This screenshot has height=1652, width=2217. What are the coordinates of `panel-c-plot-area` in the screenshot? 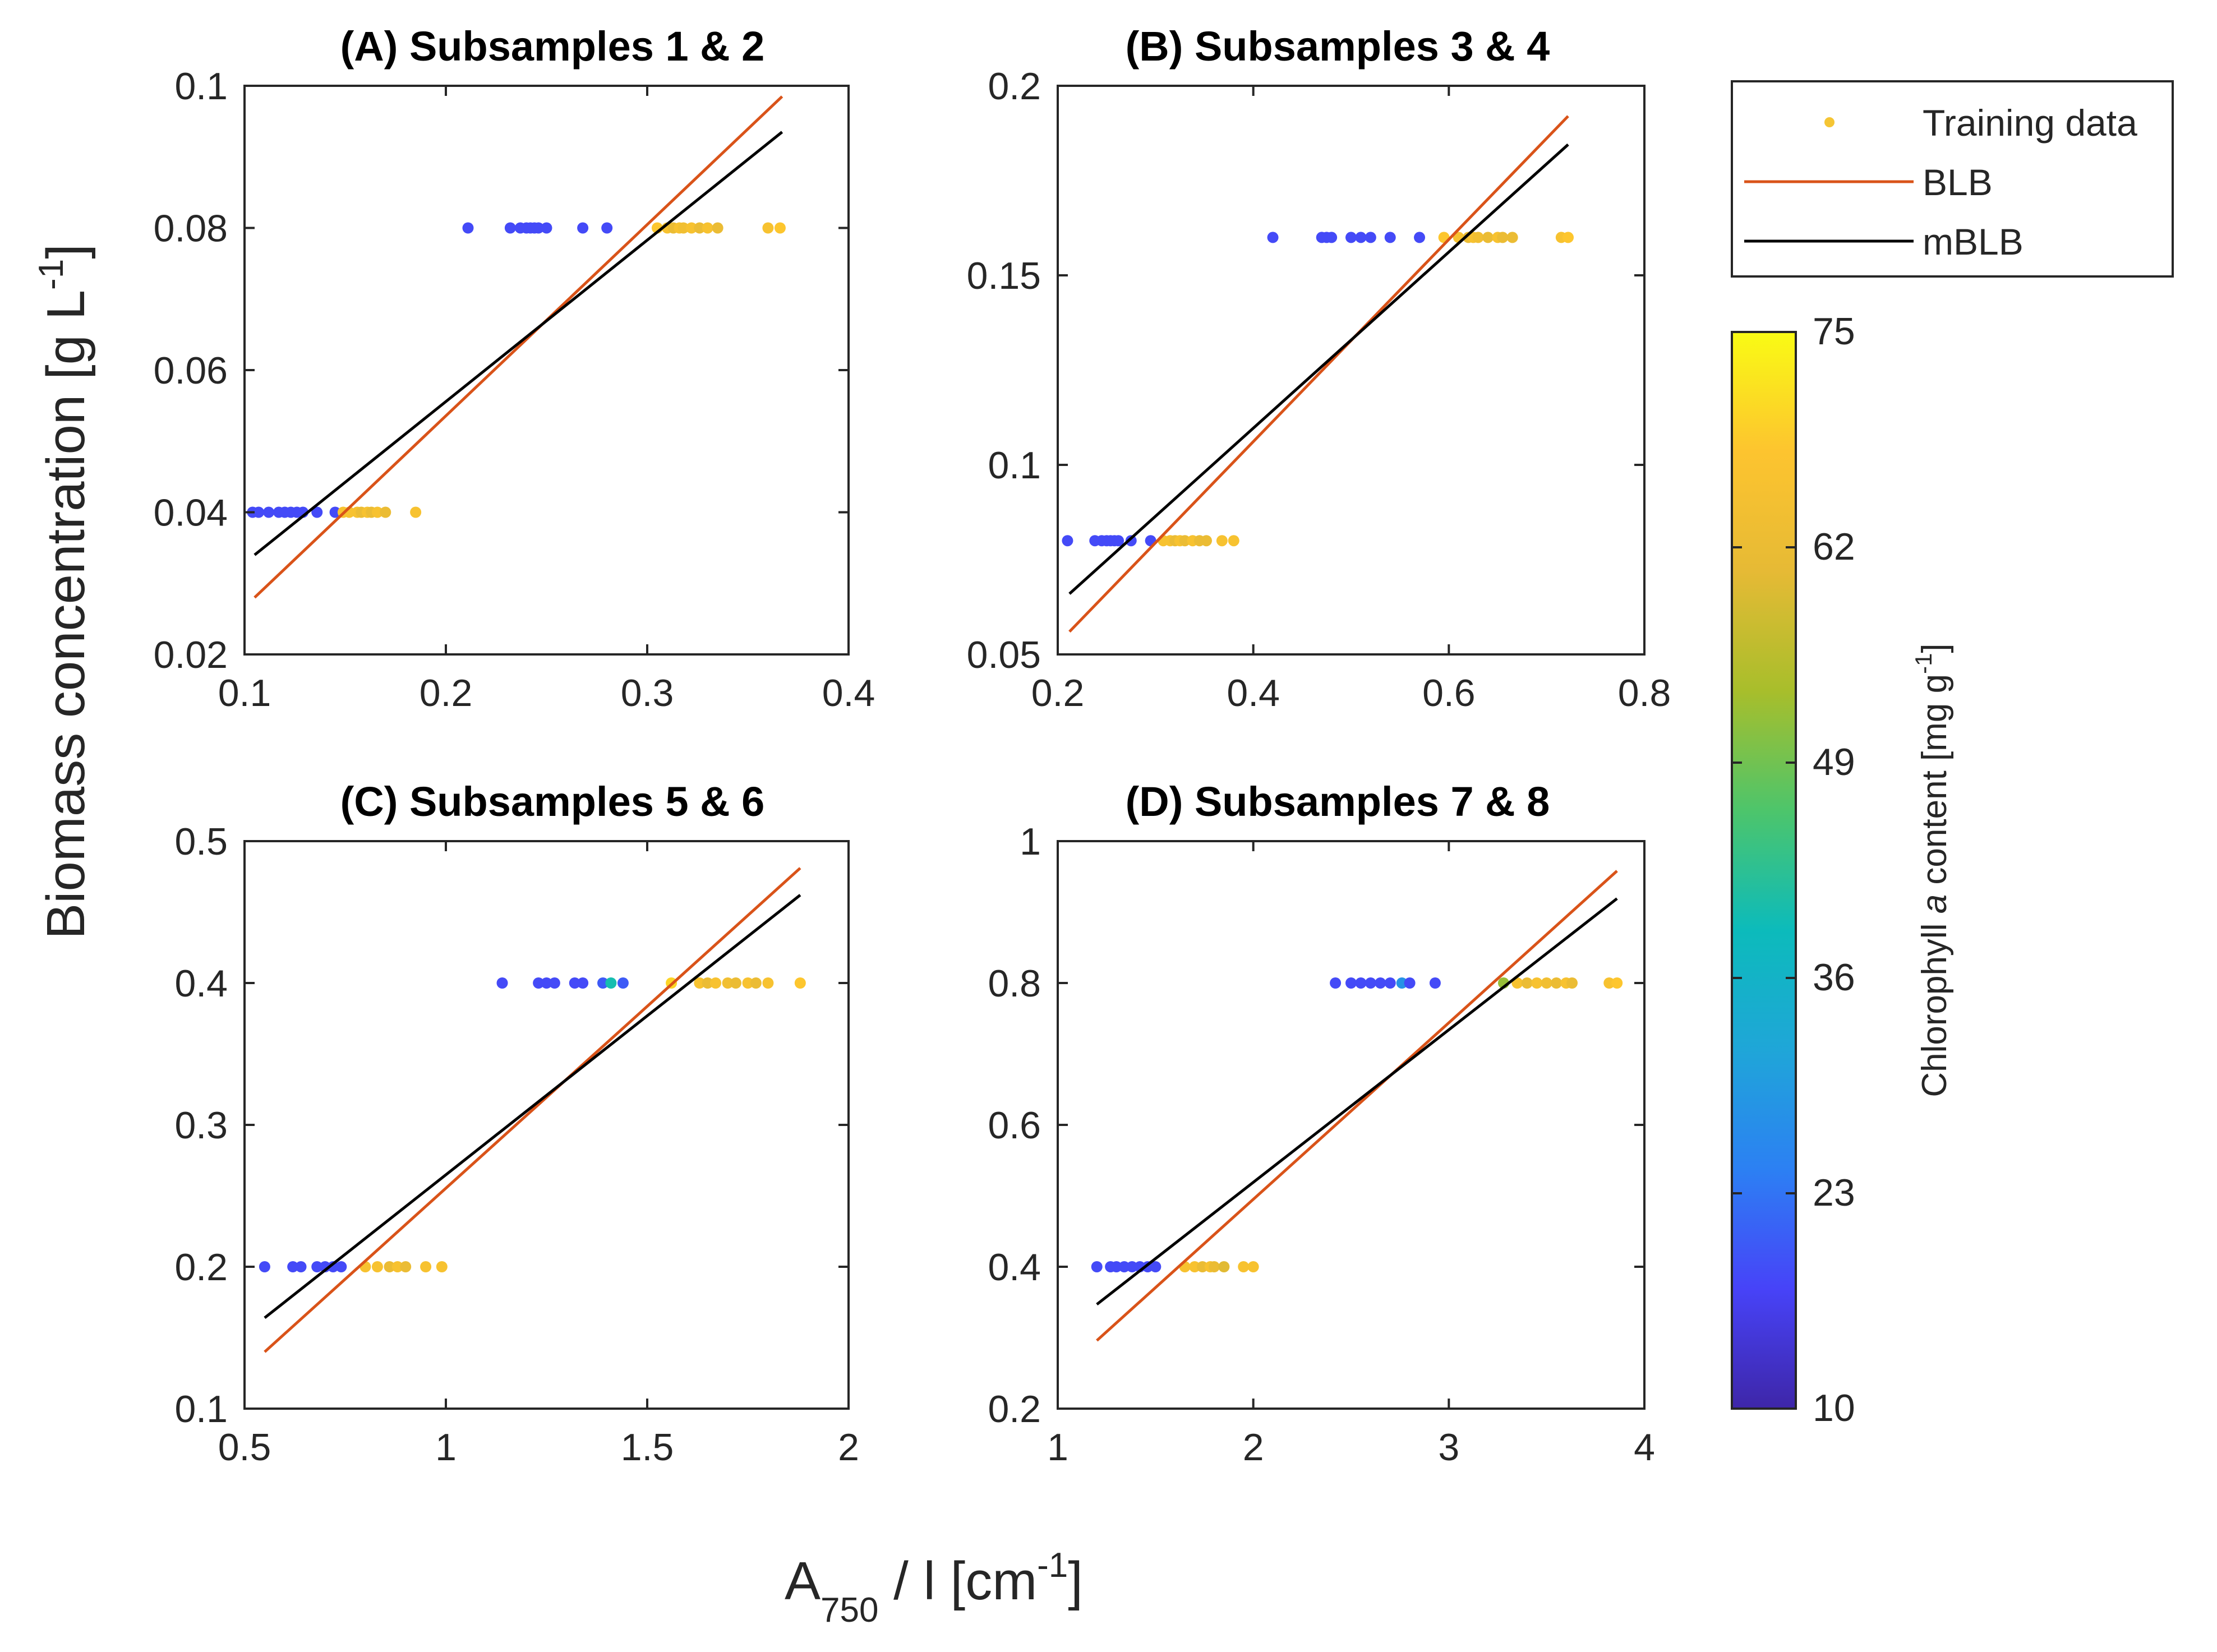 It's located at (547, 1125).